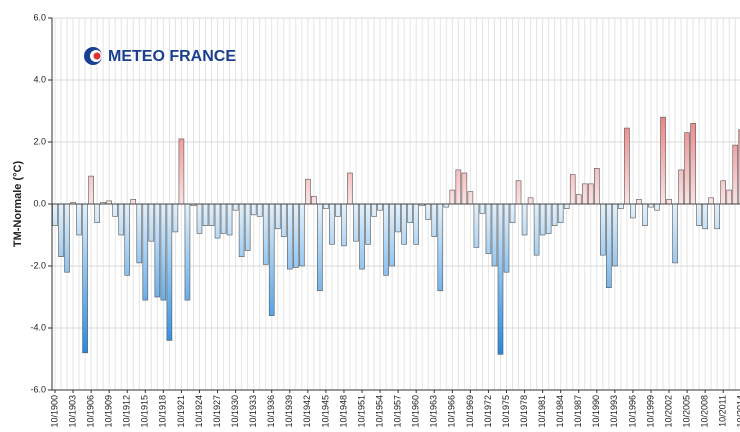 The image size is (740, 432). What do you see at coordinates (668, 411) in the screenshot?
I see `x-tick-label: 10/2002` at bounding box center [668, 411].